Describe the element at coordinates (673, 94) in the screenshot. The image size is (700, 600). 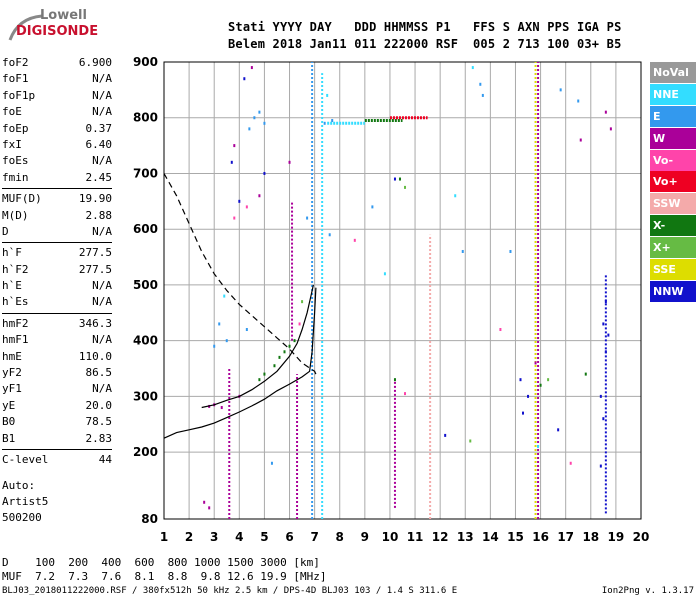
I see `legend-entry: NNE` at that location.